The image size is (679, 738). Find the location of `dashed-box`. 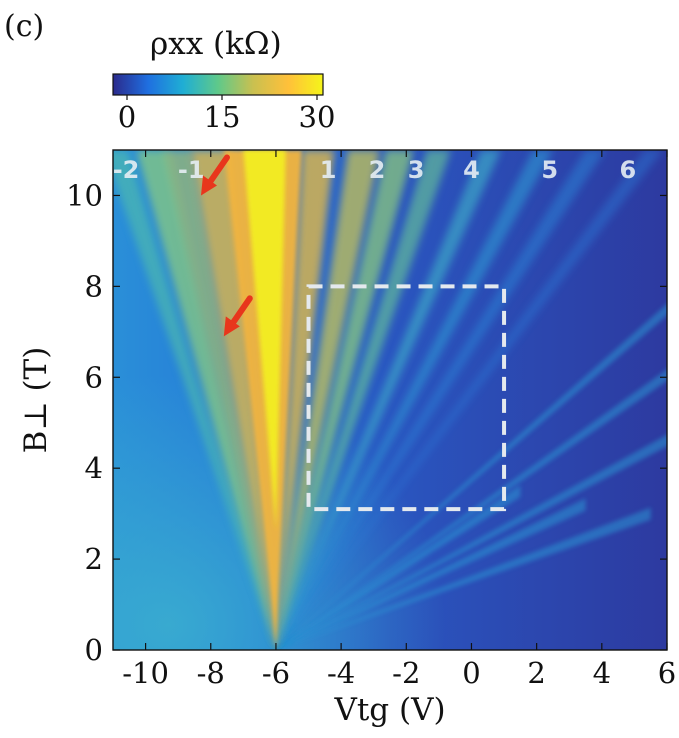

dashed-box is located at coordinates (406, 398).